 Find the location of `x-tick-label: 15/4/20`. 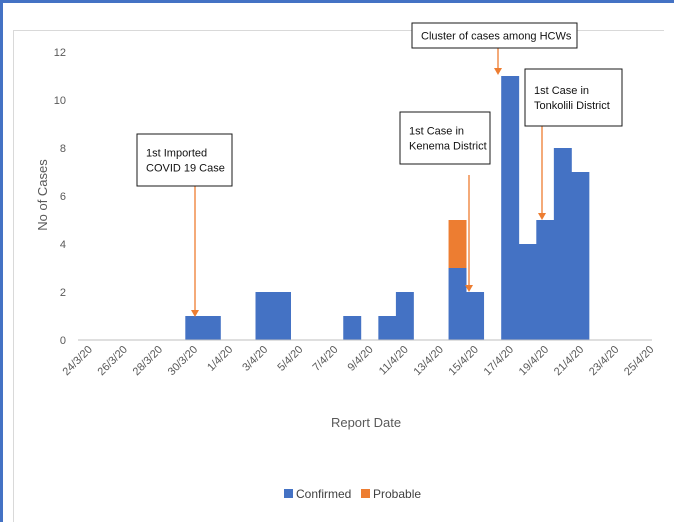

x-tick-label: 15/4/20 is located at coordinates (464, 361).